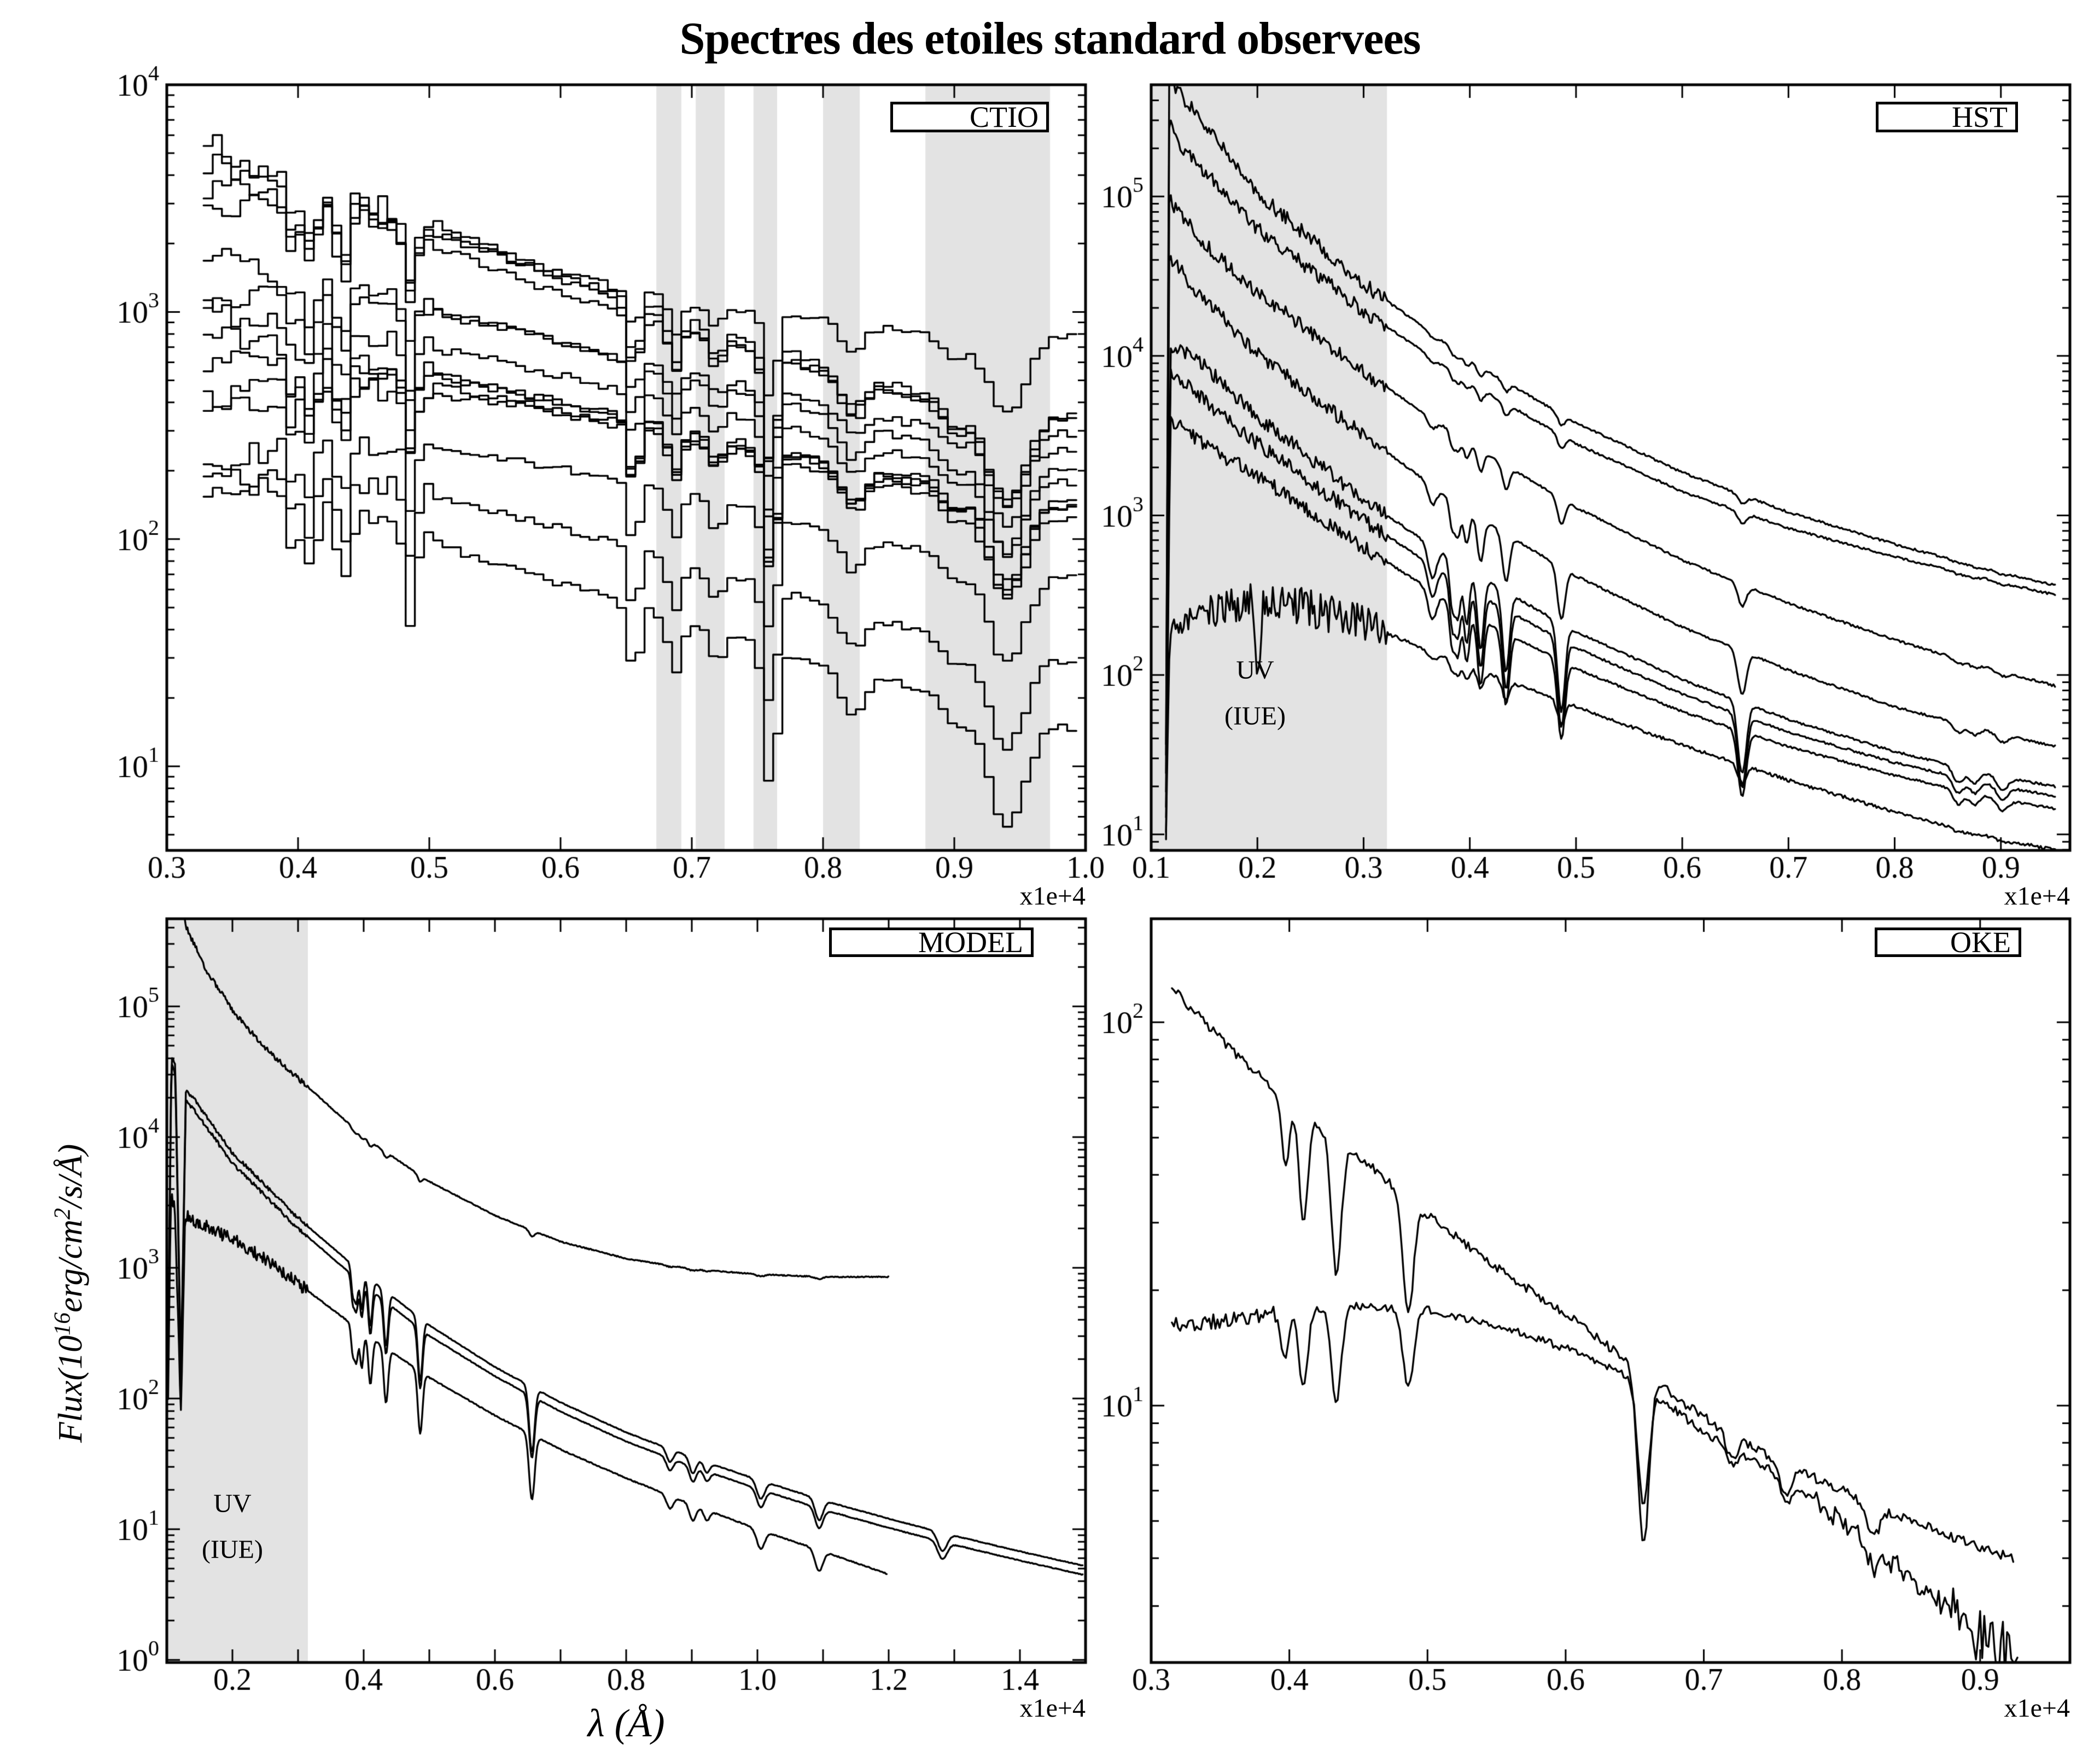 The height and width of the screenshot is (1750, 2100). What do you see at coordinates (71, 1389) in the screenshot?
I see `flux-label-part1: Flux(10` at bounding box center [71, 1389].